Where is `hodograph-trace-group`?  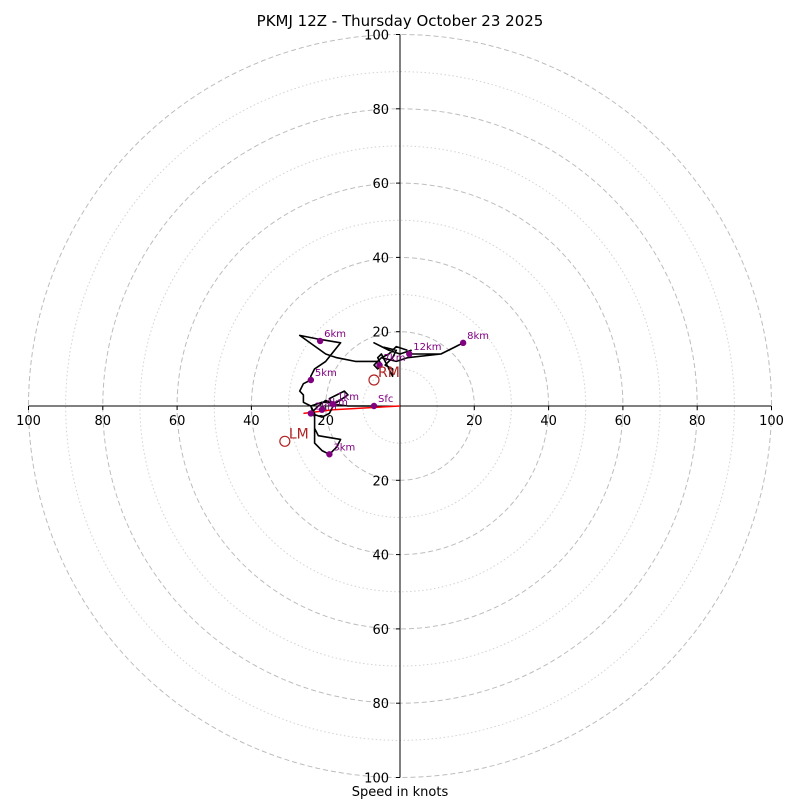 hodograph-trace-group is located at coordinates (381, 395).